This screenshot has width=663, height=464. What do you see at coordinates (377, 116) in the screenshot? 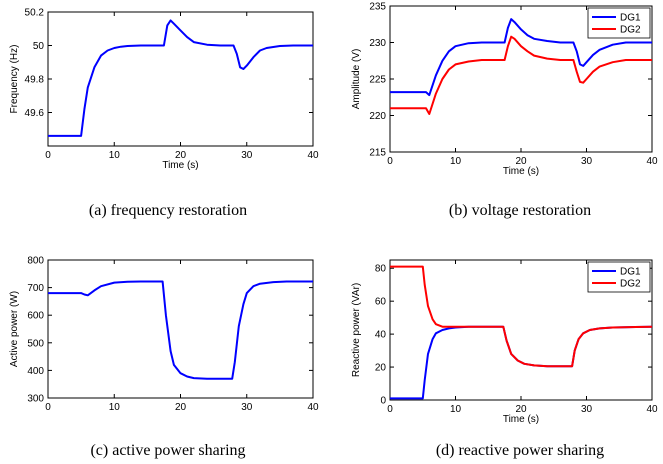
I see `y-tick-label: 220` at bounding box center [377, 116].